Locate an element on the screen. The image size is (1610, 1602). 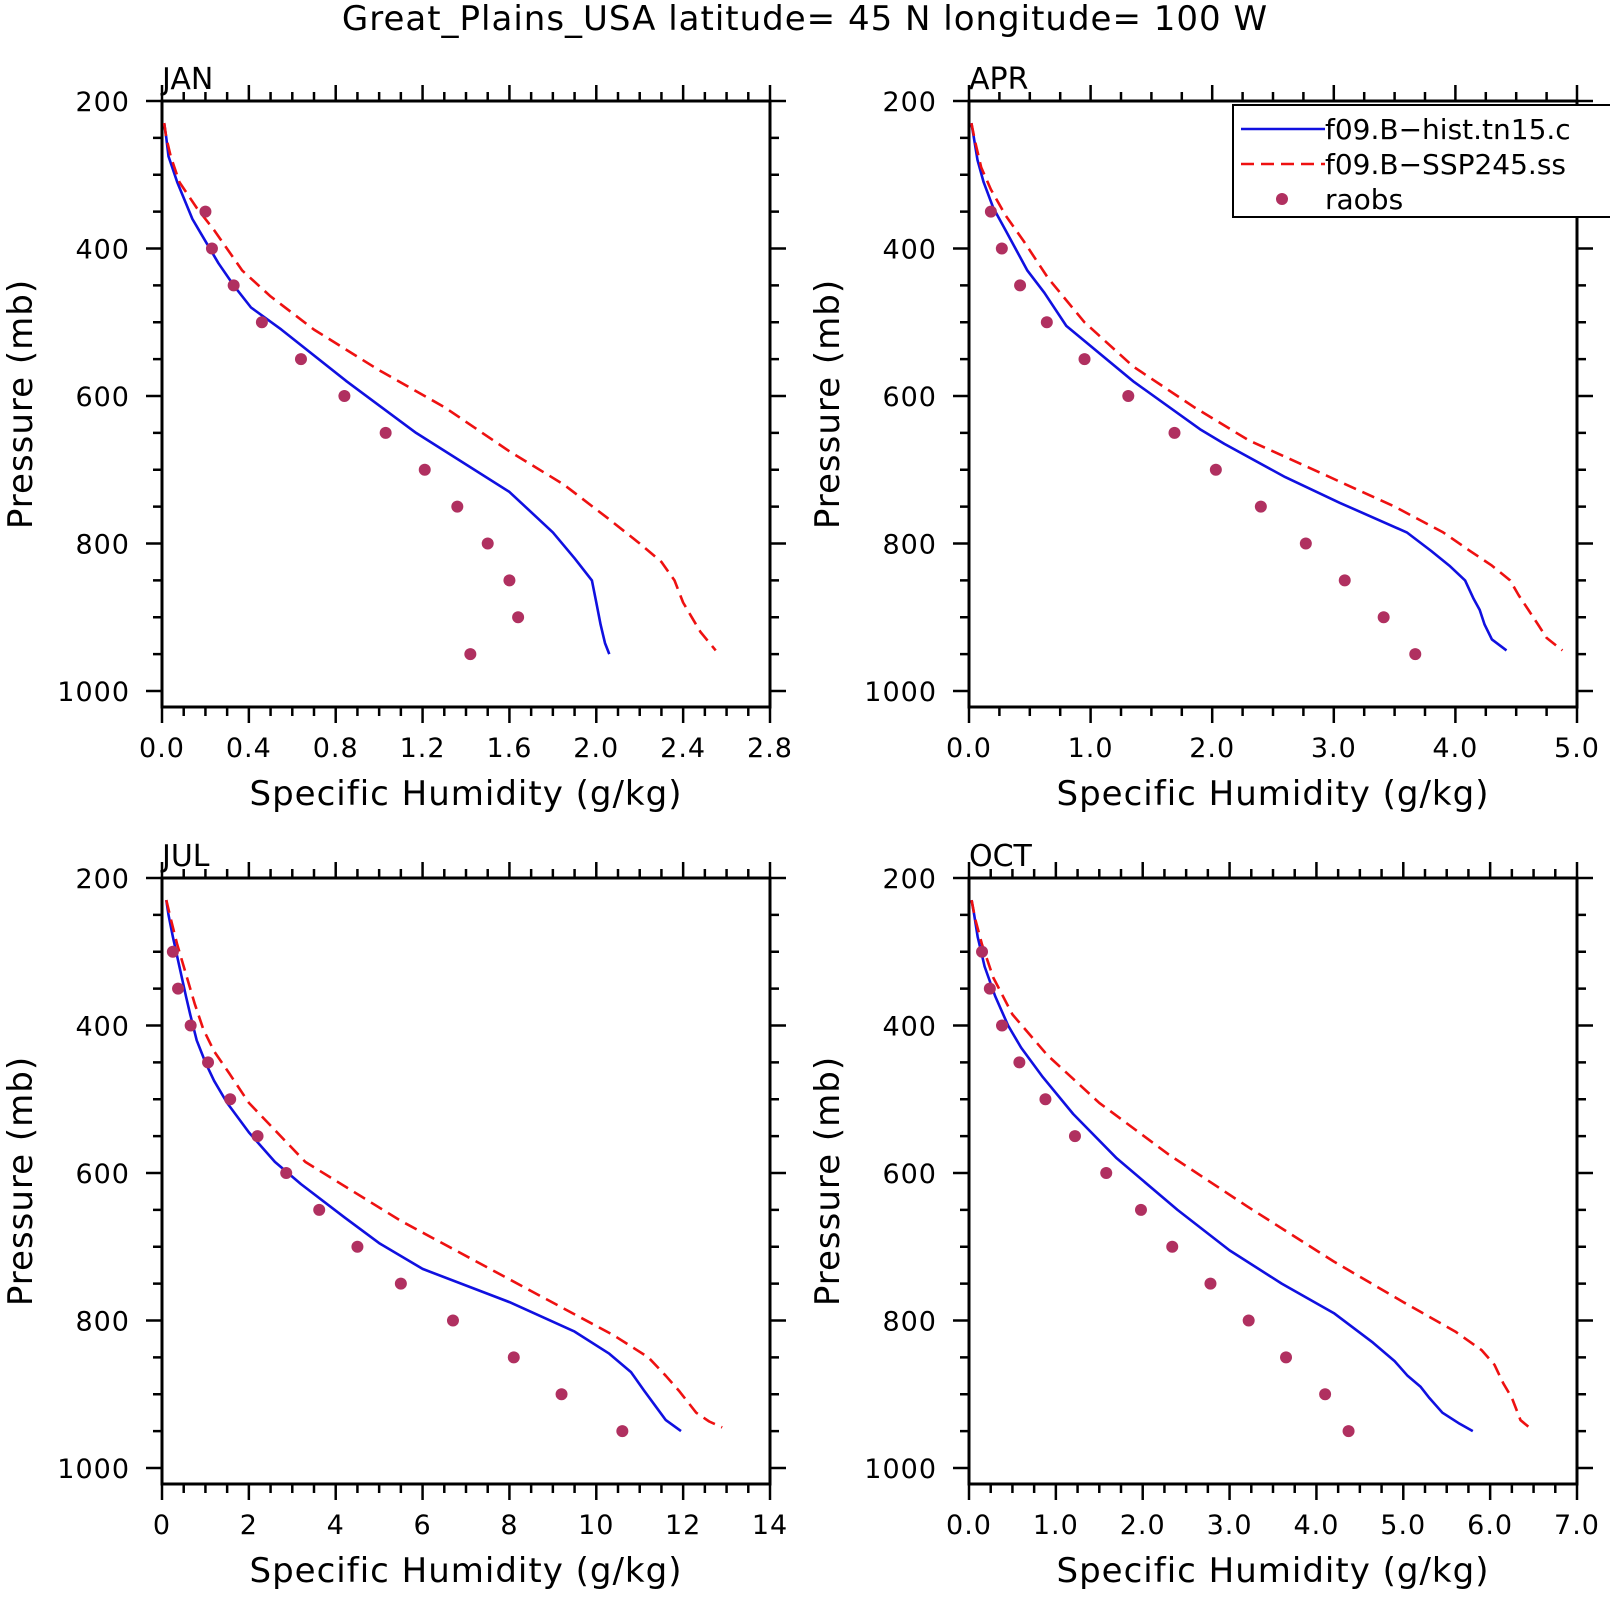
x-tick-label: 0.4 is located at coordinates (249, 748).